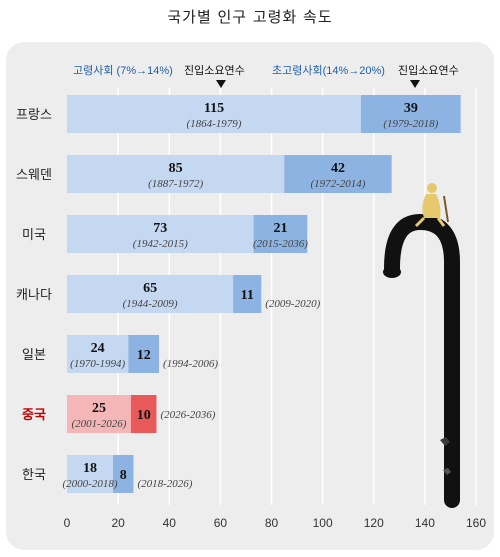 The width and height of the screenshot is (500, 557). I want to click on value-label-superaged: 8, so click(123, 475).